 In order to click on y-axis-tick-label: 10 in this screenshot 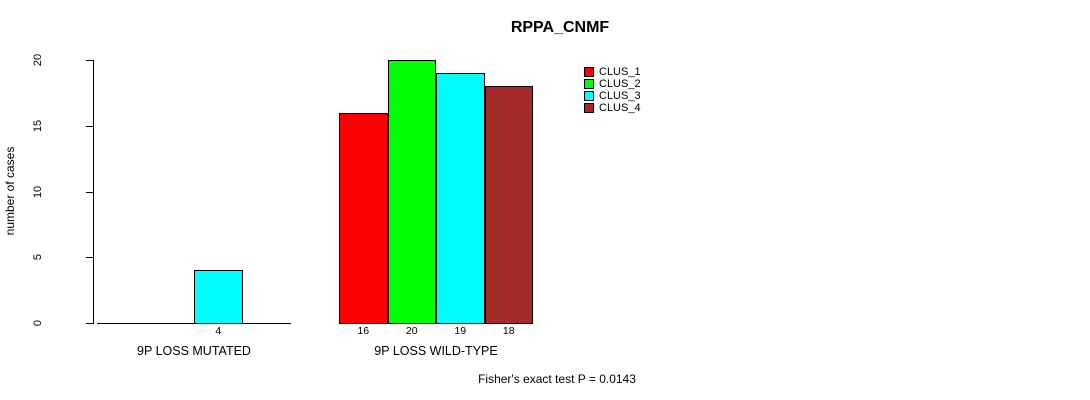, I will do `click(38, 191)`.